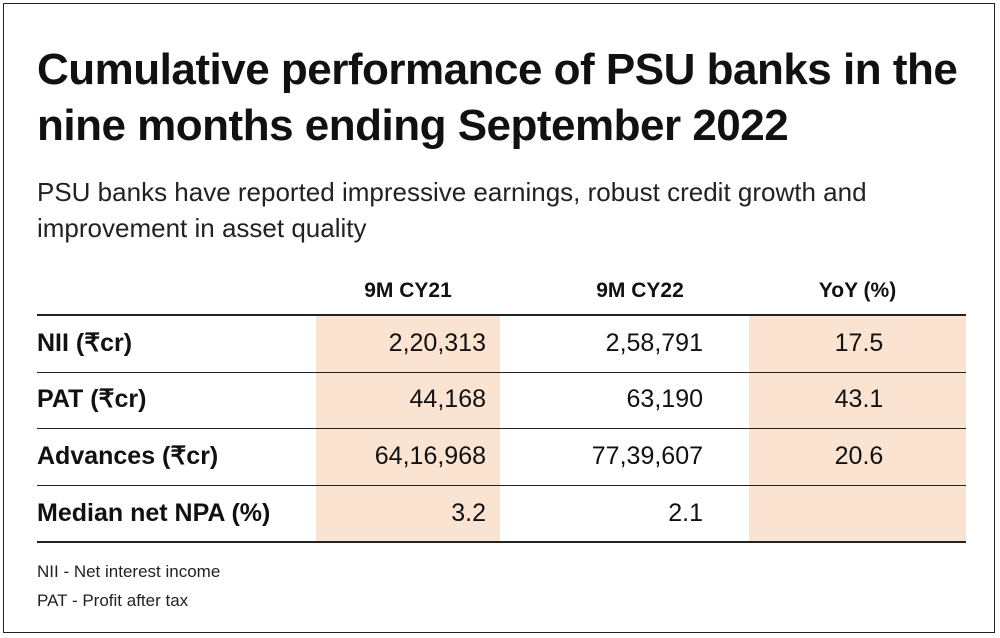 The width and height of the screenshot is (1000, 638). Describe the element at coordinates (501, 542) in the screenshot. I see `table-bottom-rule` at that location.